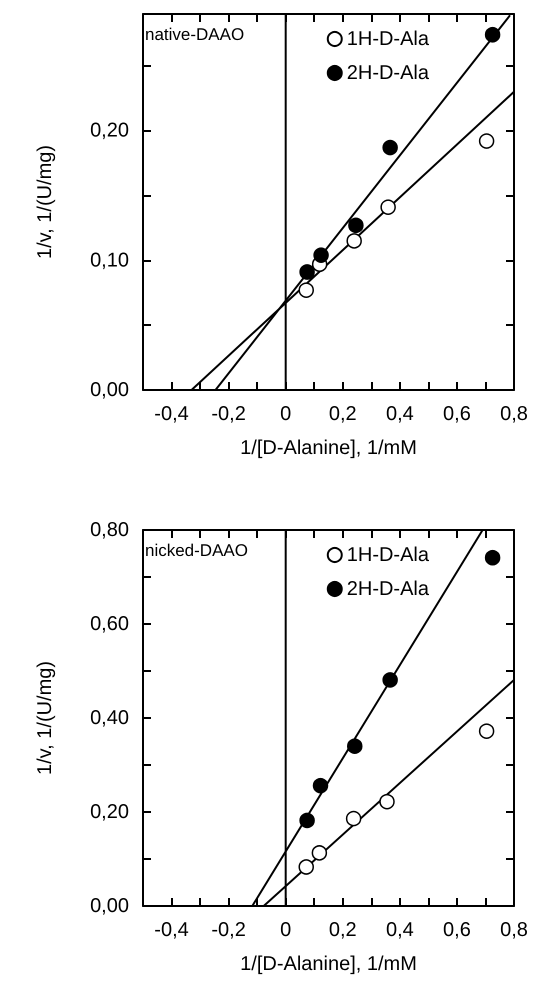 The height and width of the screenshot is (996, 534). Describe the element at coordinates (109, 530) in the screenshot. I see `y-tick-label: 0,80` at that location.